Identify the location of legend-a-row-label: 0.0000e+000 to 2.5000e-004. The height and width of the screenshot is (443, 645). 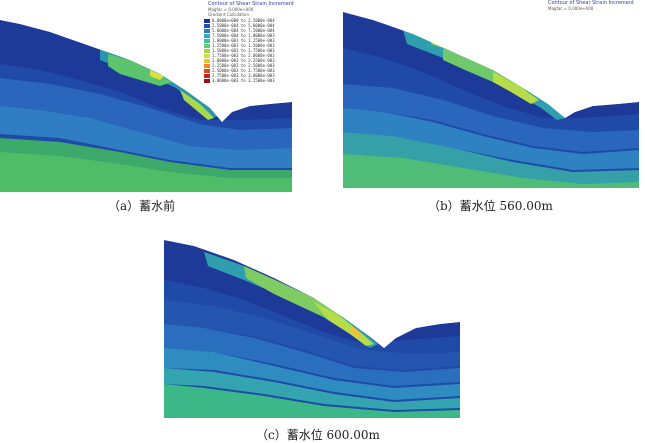
(243, 20).